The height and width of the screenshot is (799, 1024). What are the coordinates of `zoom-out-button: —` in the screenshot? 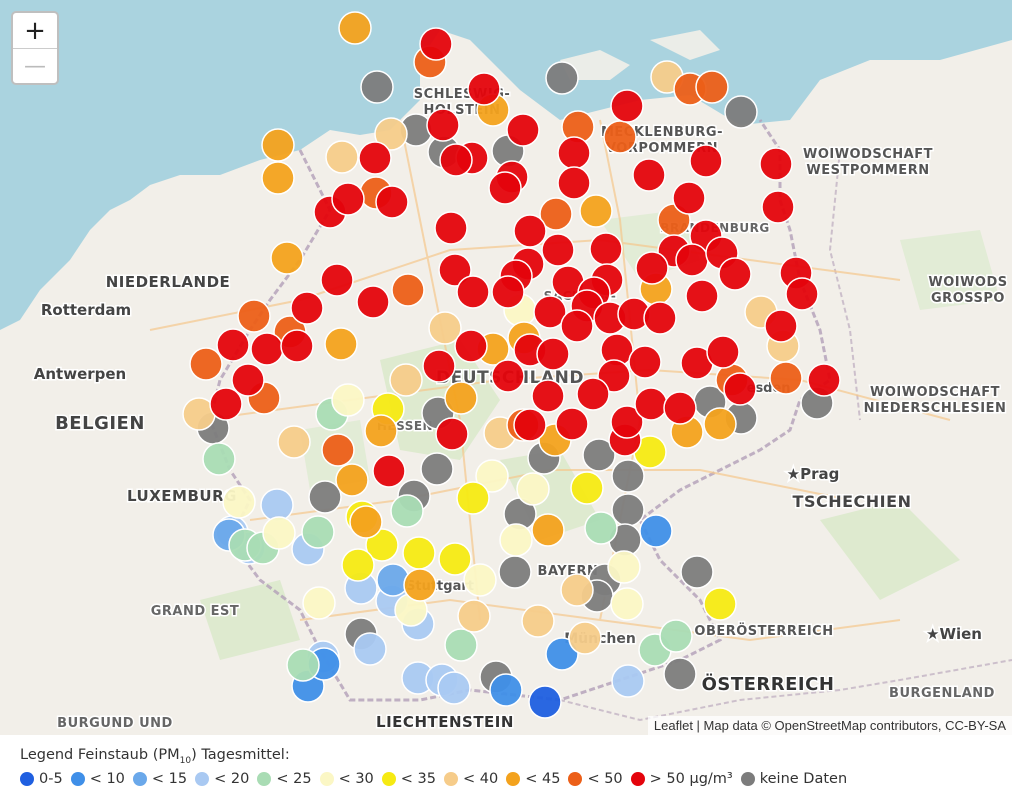 It's located at (35, 66).